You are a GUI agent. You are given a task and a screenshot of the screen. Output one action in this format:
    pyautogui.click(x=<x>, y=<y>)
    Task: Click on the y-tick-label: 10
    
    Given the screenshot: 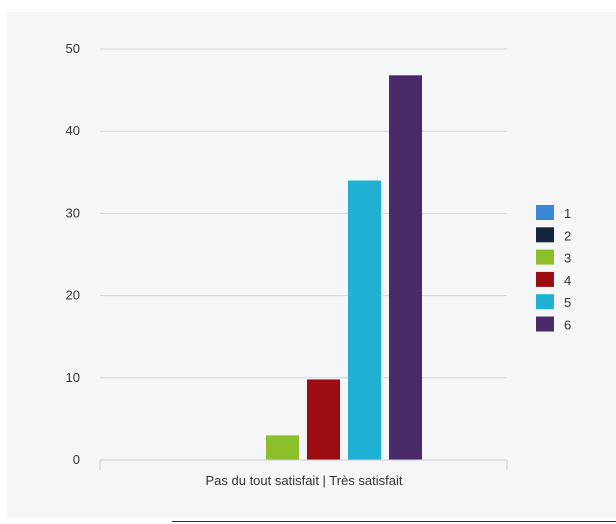 What is the action you would take?
    pyautogui.click(x=73, y=377)
    